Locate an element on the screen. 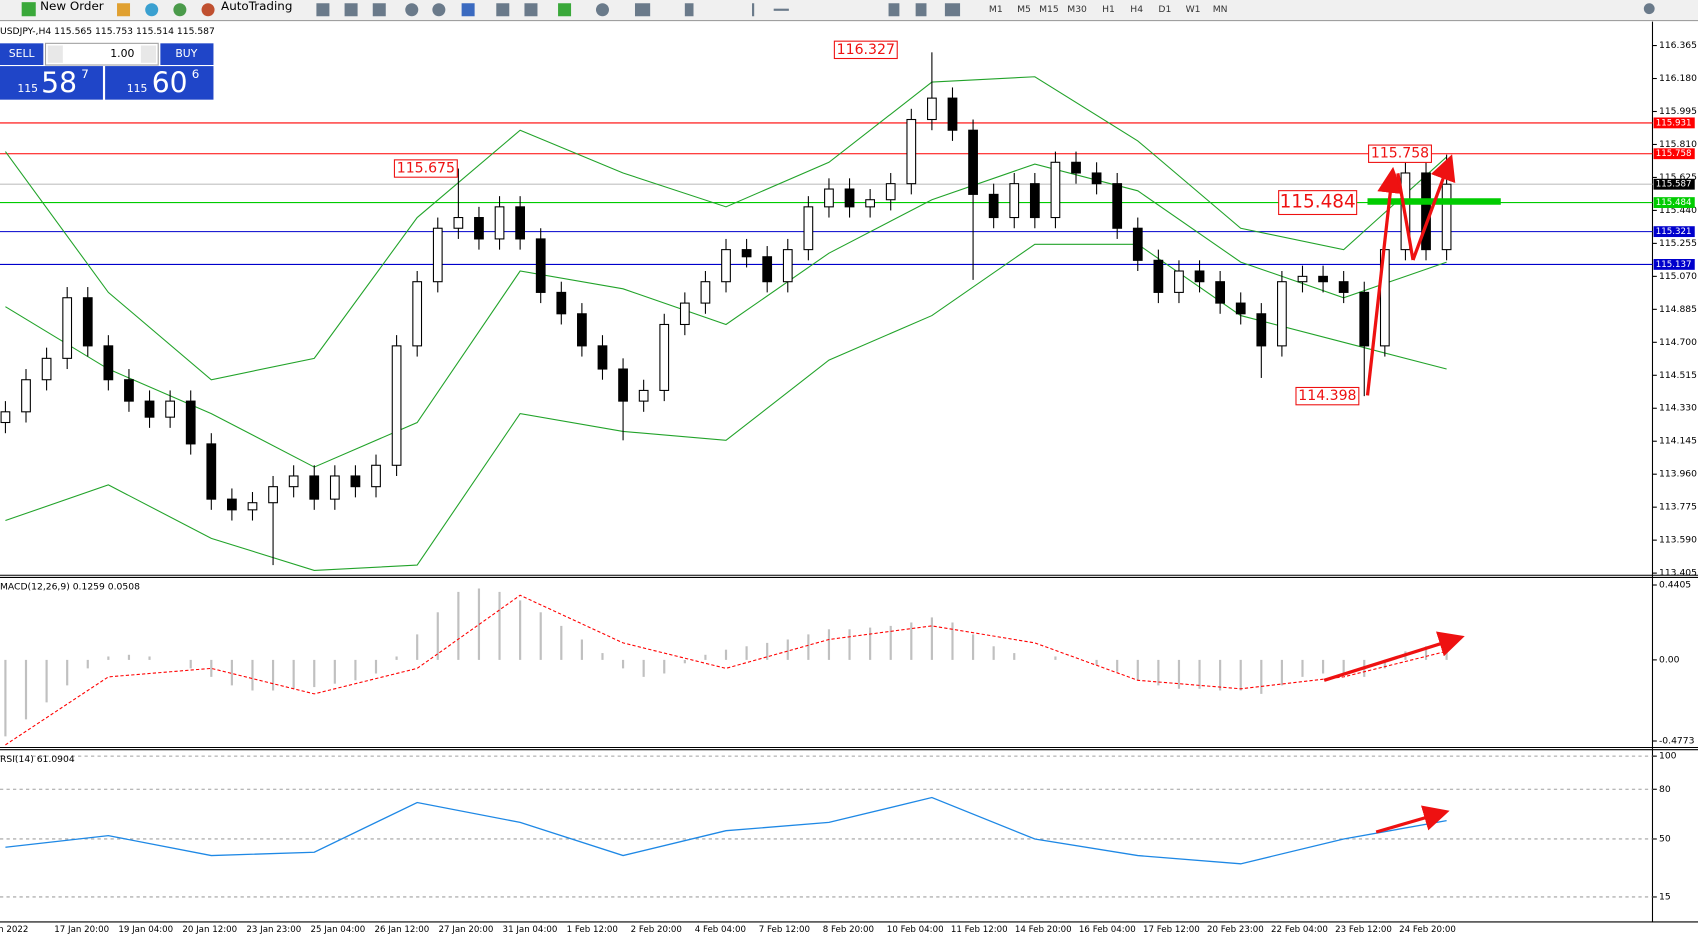  price-pips: 60 is located at coordinates (170, 83).